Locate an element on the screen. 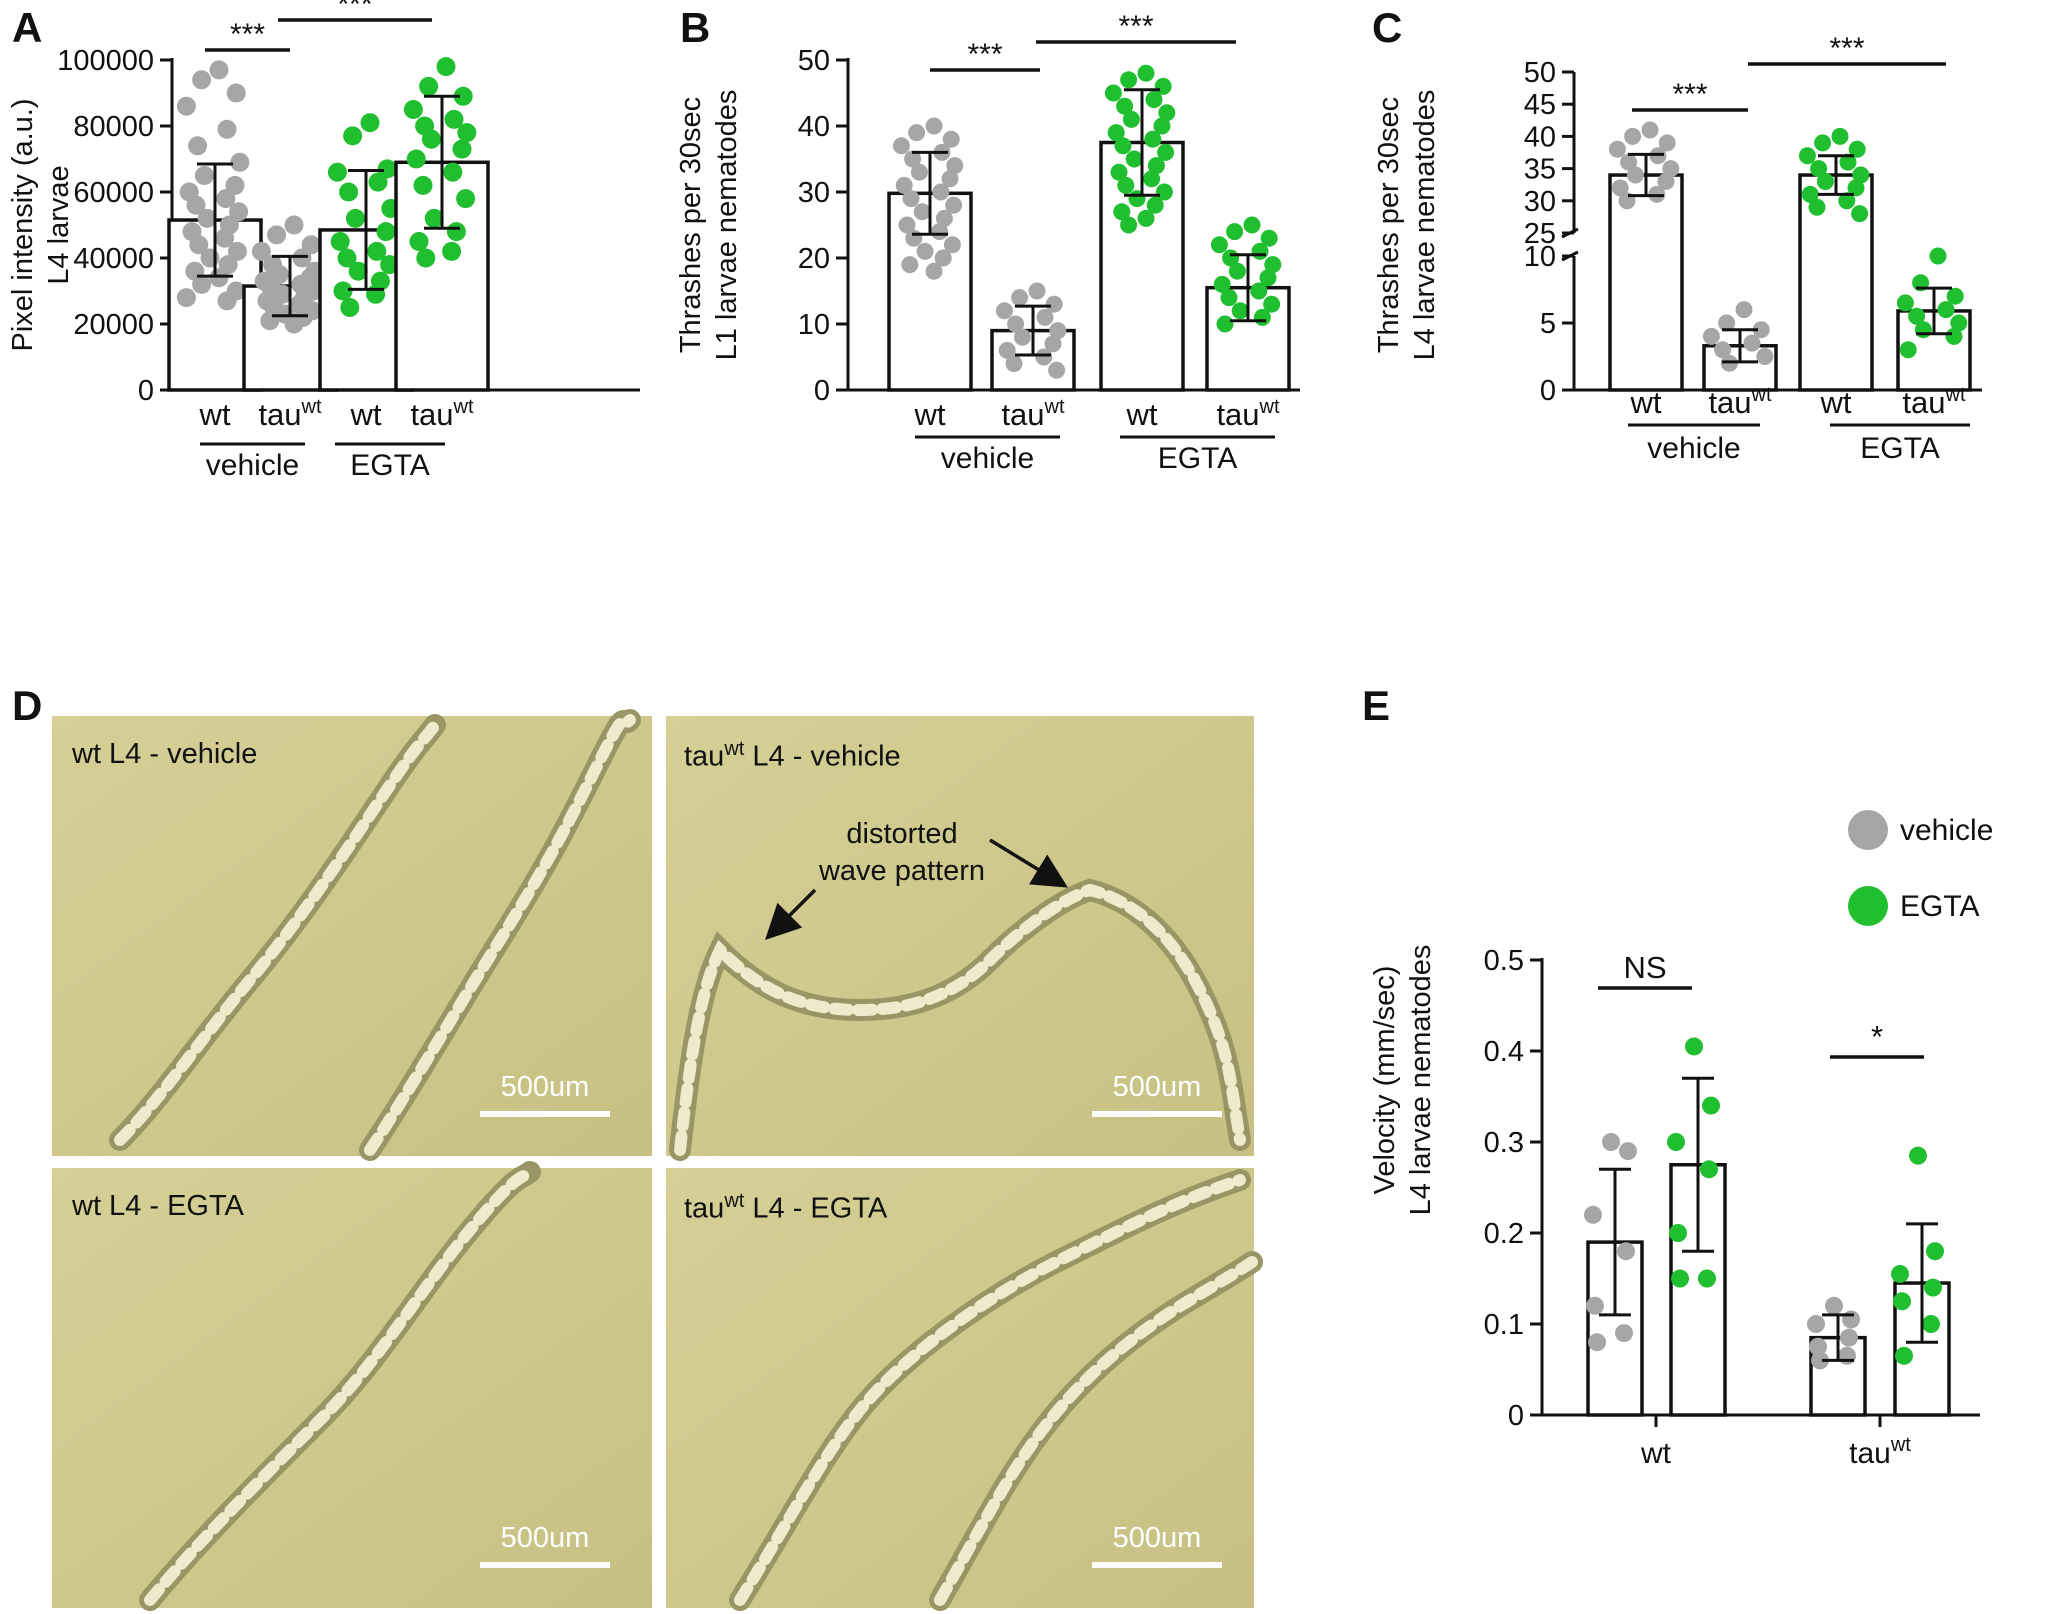 This screenshot has height=1614, width=2050. worm-2-highlight is located at coordinates (960, 1019).